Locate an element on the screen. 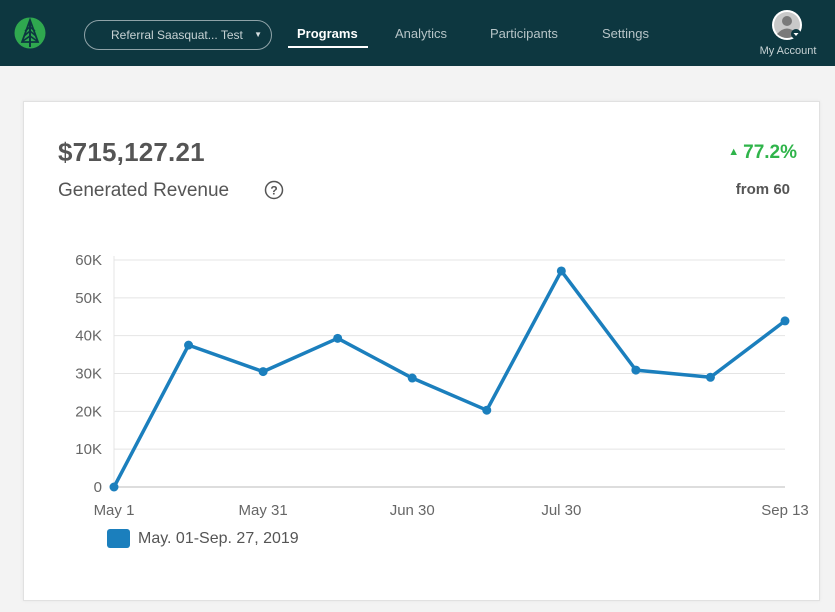 The image size is (835, 612). revenue-change: ▲ 77.2% is located at coordinates (762, 153).